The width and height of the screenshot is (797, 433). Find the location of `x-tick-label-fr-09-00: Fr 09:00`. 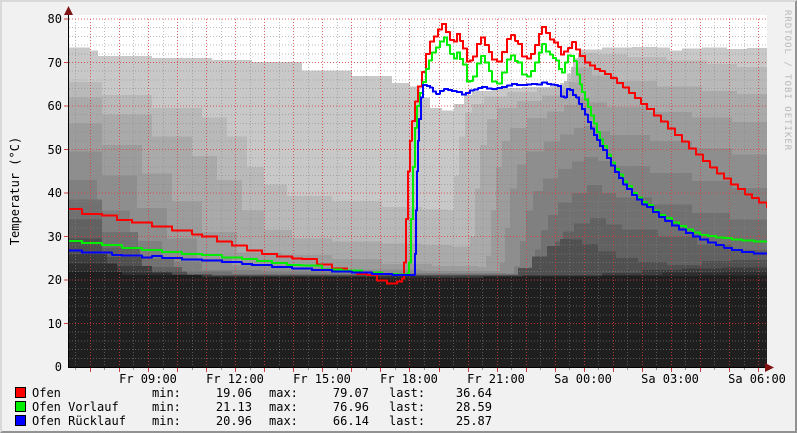

x-tick-label-fr-09-00: Fr 09:00 is located at coordinates (148, 379).